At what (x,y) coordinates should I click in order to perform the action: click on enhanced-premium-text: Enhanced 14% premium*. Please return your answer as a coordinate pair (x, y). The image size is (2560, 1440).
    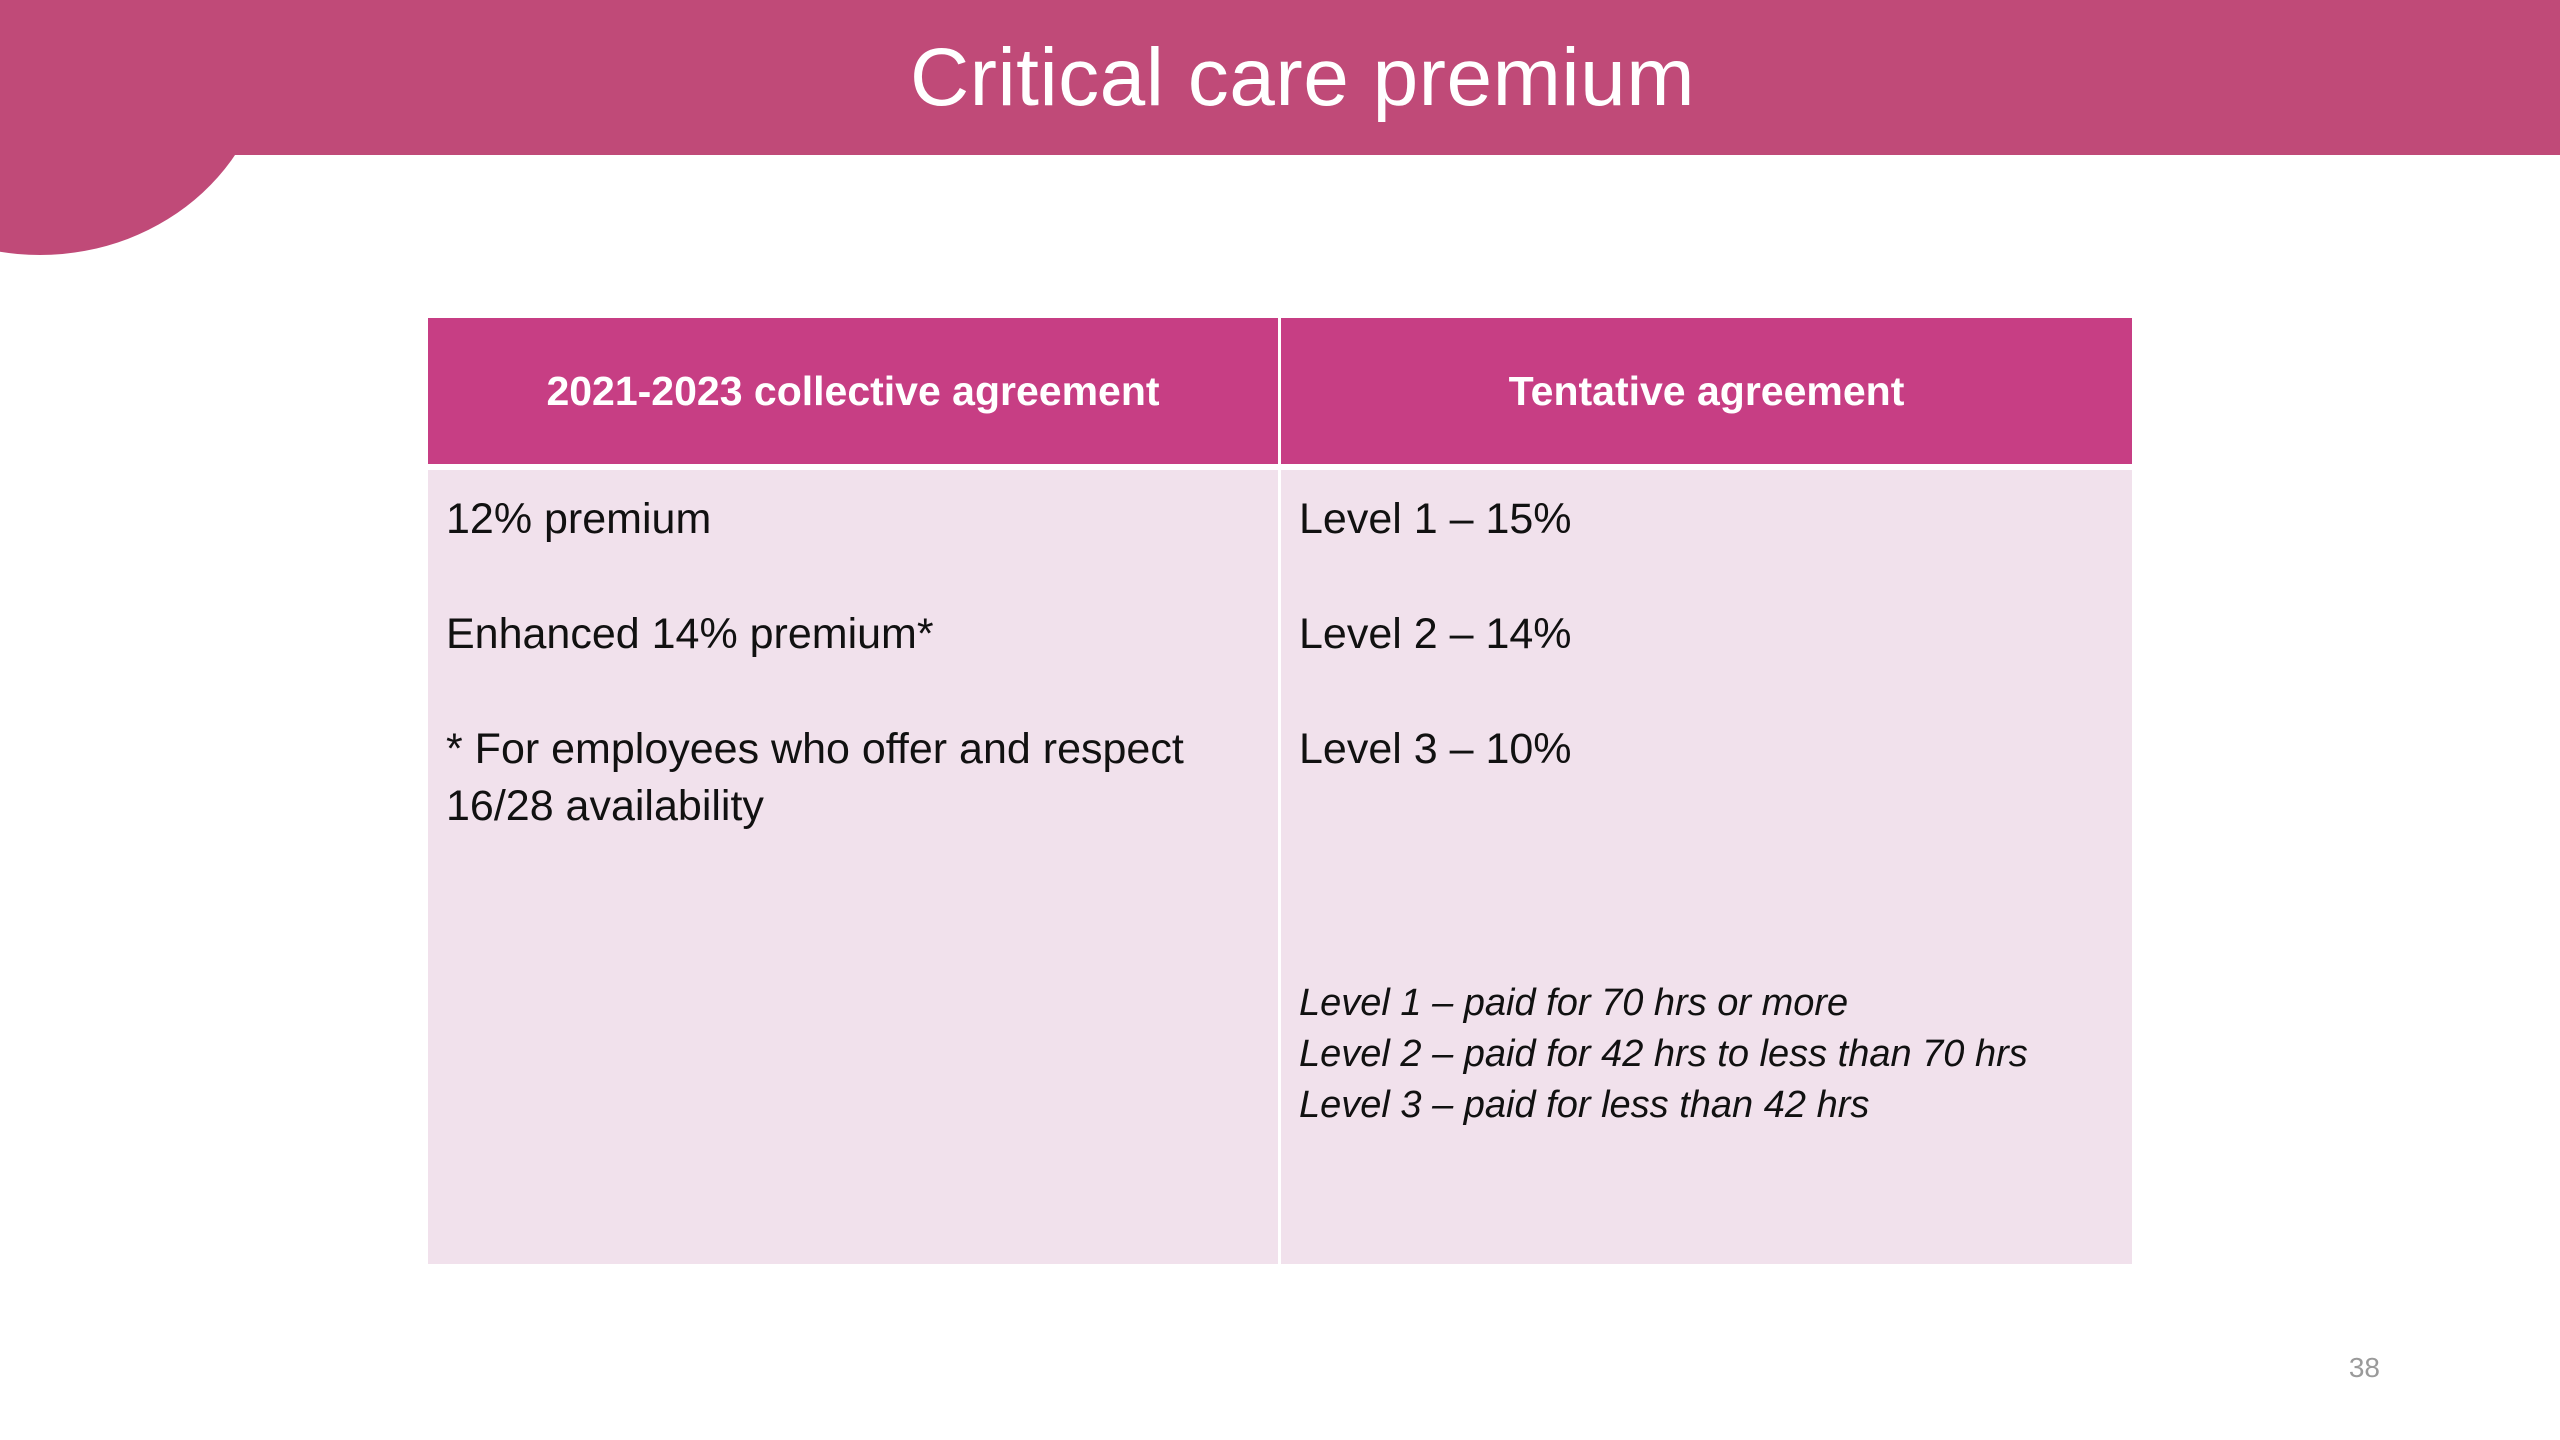
    Looking at the image, I should click on (690, 634).